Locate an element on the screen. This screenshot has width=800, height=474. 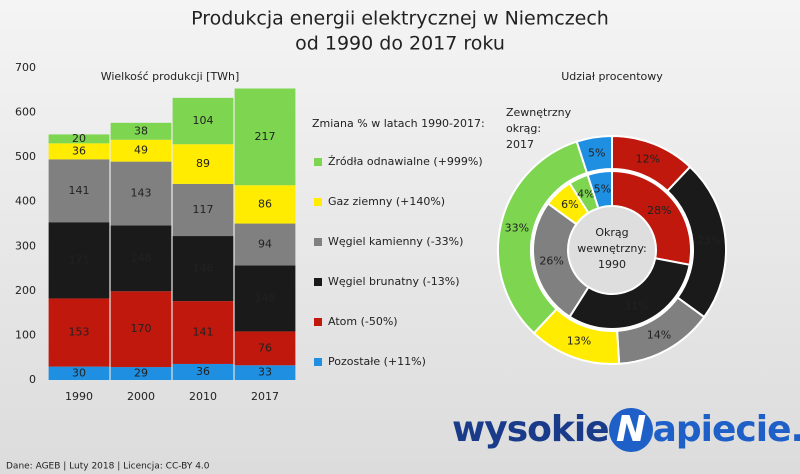
outer-ring-label: 2017 is located at coordinates (520, 144).